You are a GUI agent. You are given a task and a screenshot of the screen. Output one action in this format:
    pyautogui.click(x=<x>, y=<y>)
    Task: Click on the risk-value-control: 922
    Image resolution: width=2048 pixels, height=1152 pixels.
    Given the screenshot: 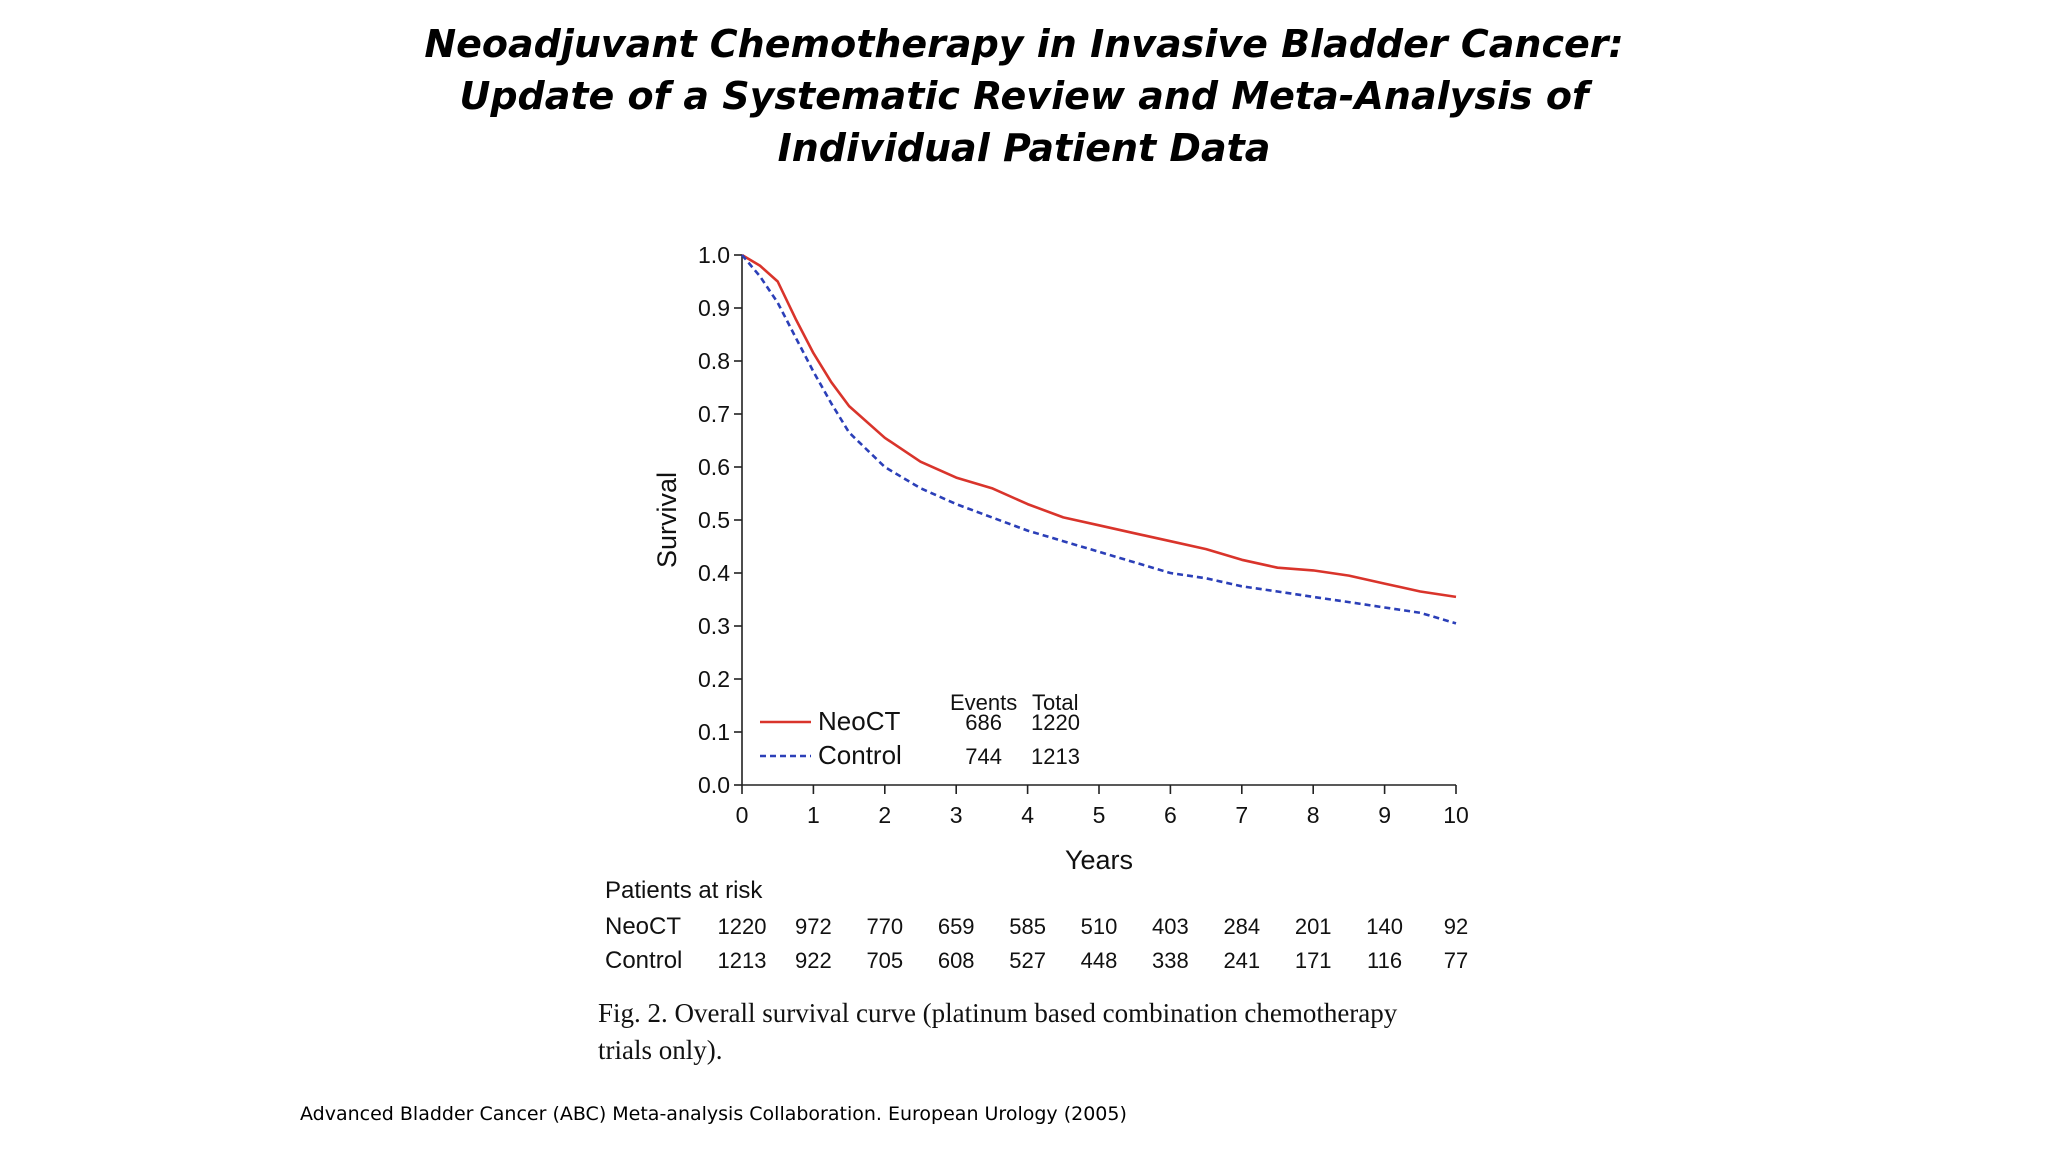 What is the action you would take?
    pyautogui.click(x=813, y=960)
    